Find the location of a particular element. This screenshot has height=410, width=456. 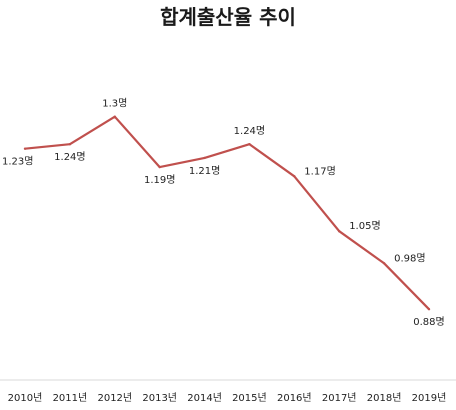

x-tick-label: 2015년 is located at coordinates (249, 398).